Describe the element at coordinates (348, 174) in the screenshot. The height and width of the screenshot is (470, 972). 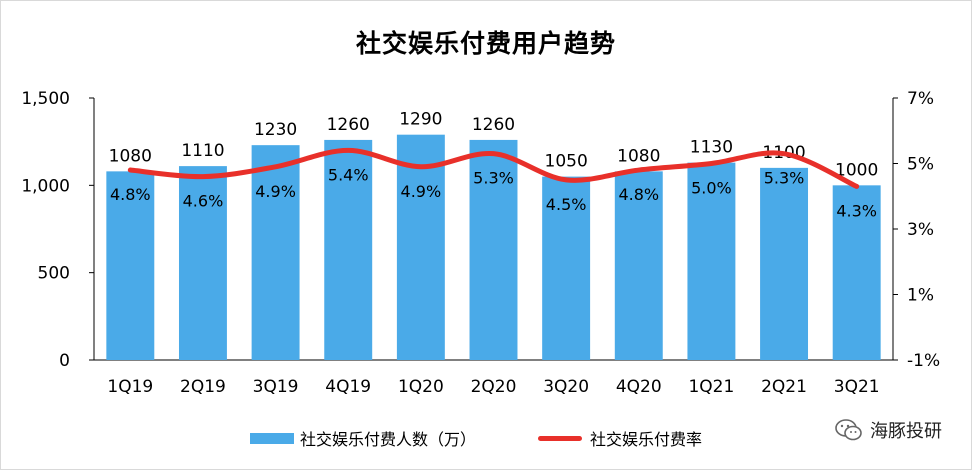
I see `rate-value-label: 5.4%` at that location.